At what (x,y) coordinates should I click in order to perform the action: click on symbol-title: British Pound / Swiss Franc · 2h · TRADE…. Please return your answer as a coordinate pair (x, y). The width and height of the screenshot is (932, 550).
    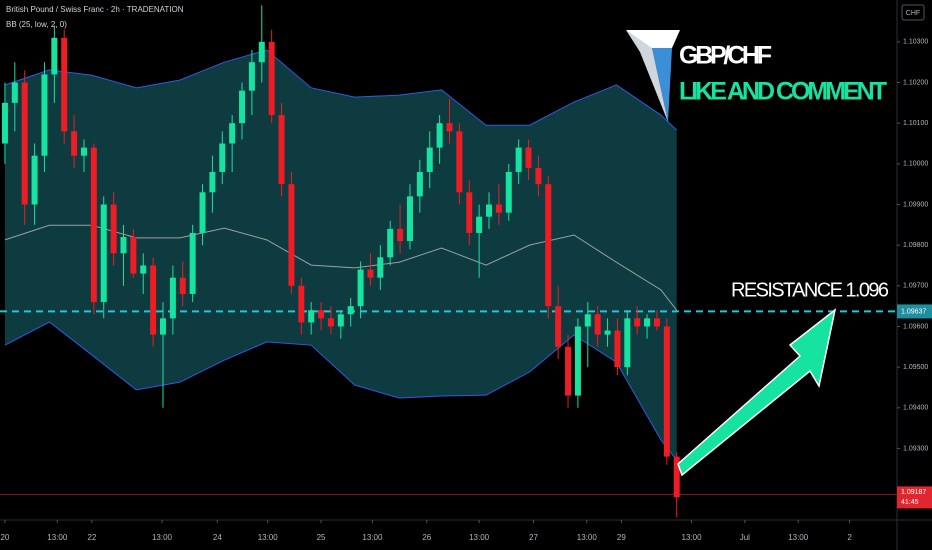
    Looking at the image, I should click on (95, 9).